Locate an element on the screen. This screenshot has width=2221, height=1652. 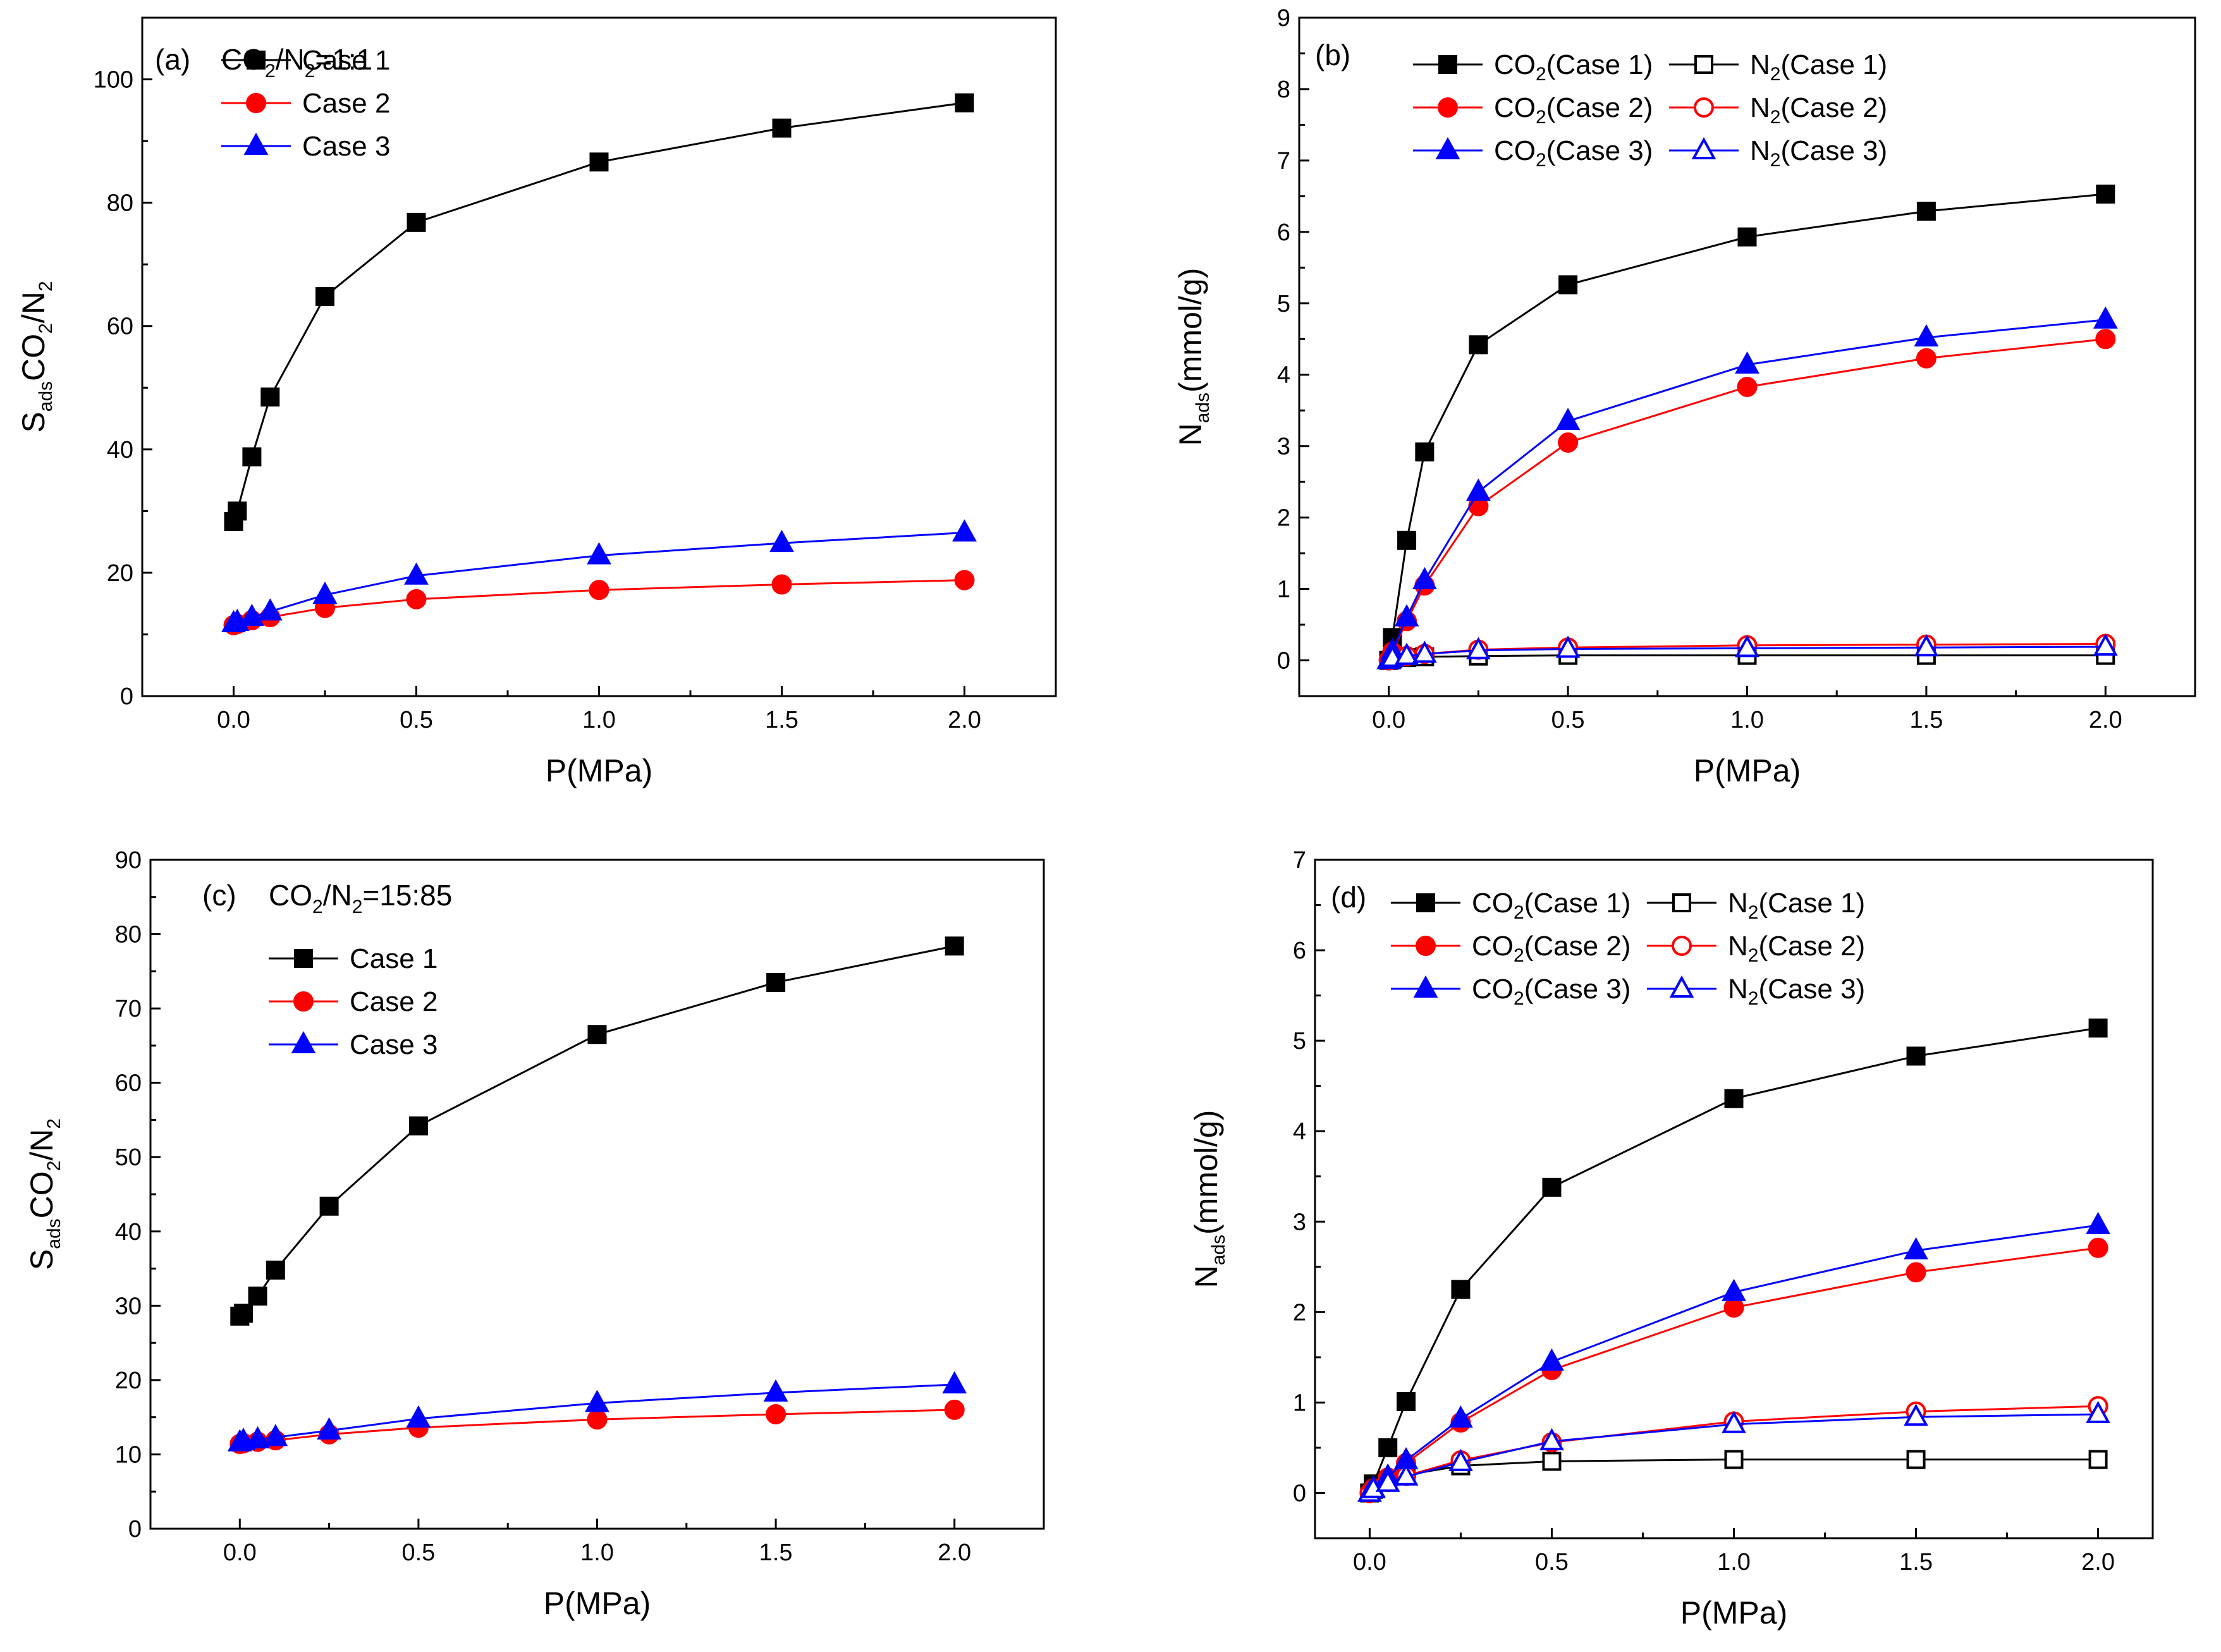
x-tick-label: 1.0 is located at coordinates (599, 720).